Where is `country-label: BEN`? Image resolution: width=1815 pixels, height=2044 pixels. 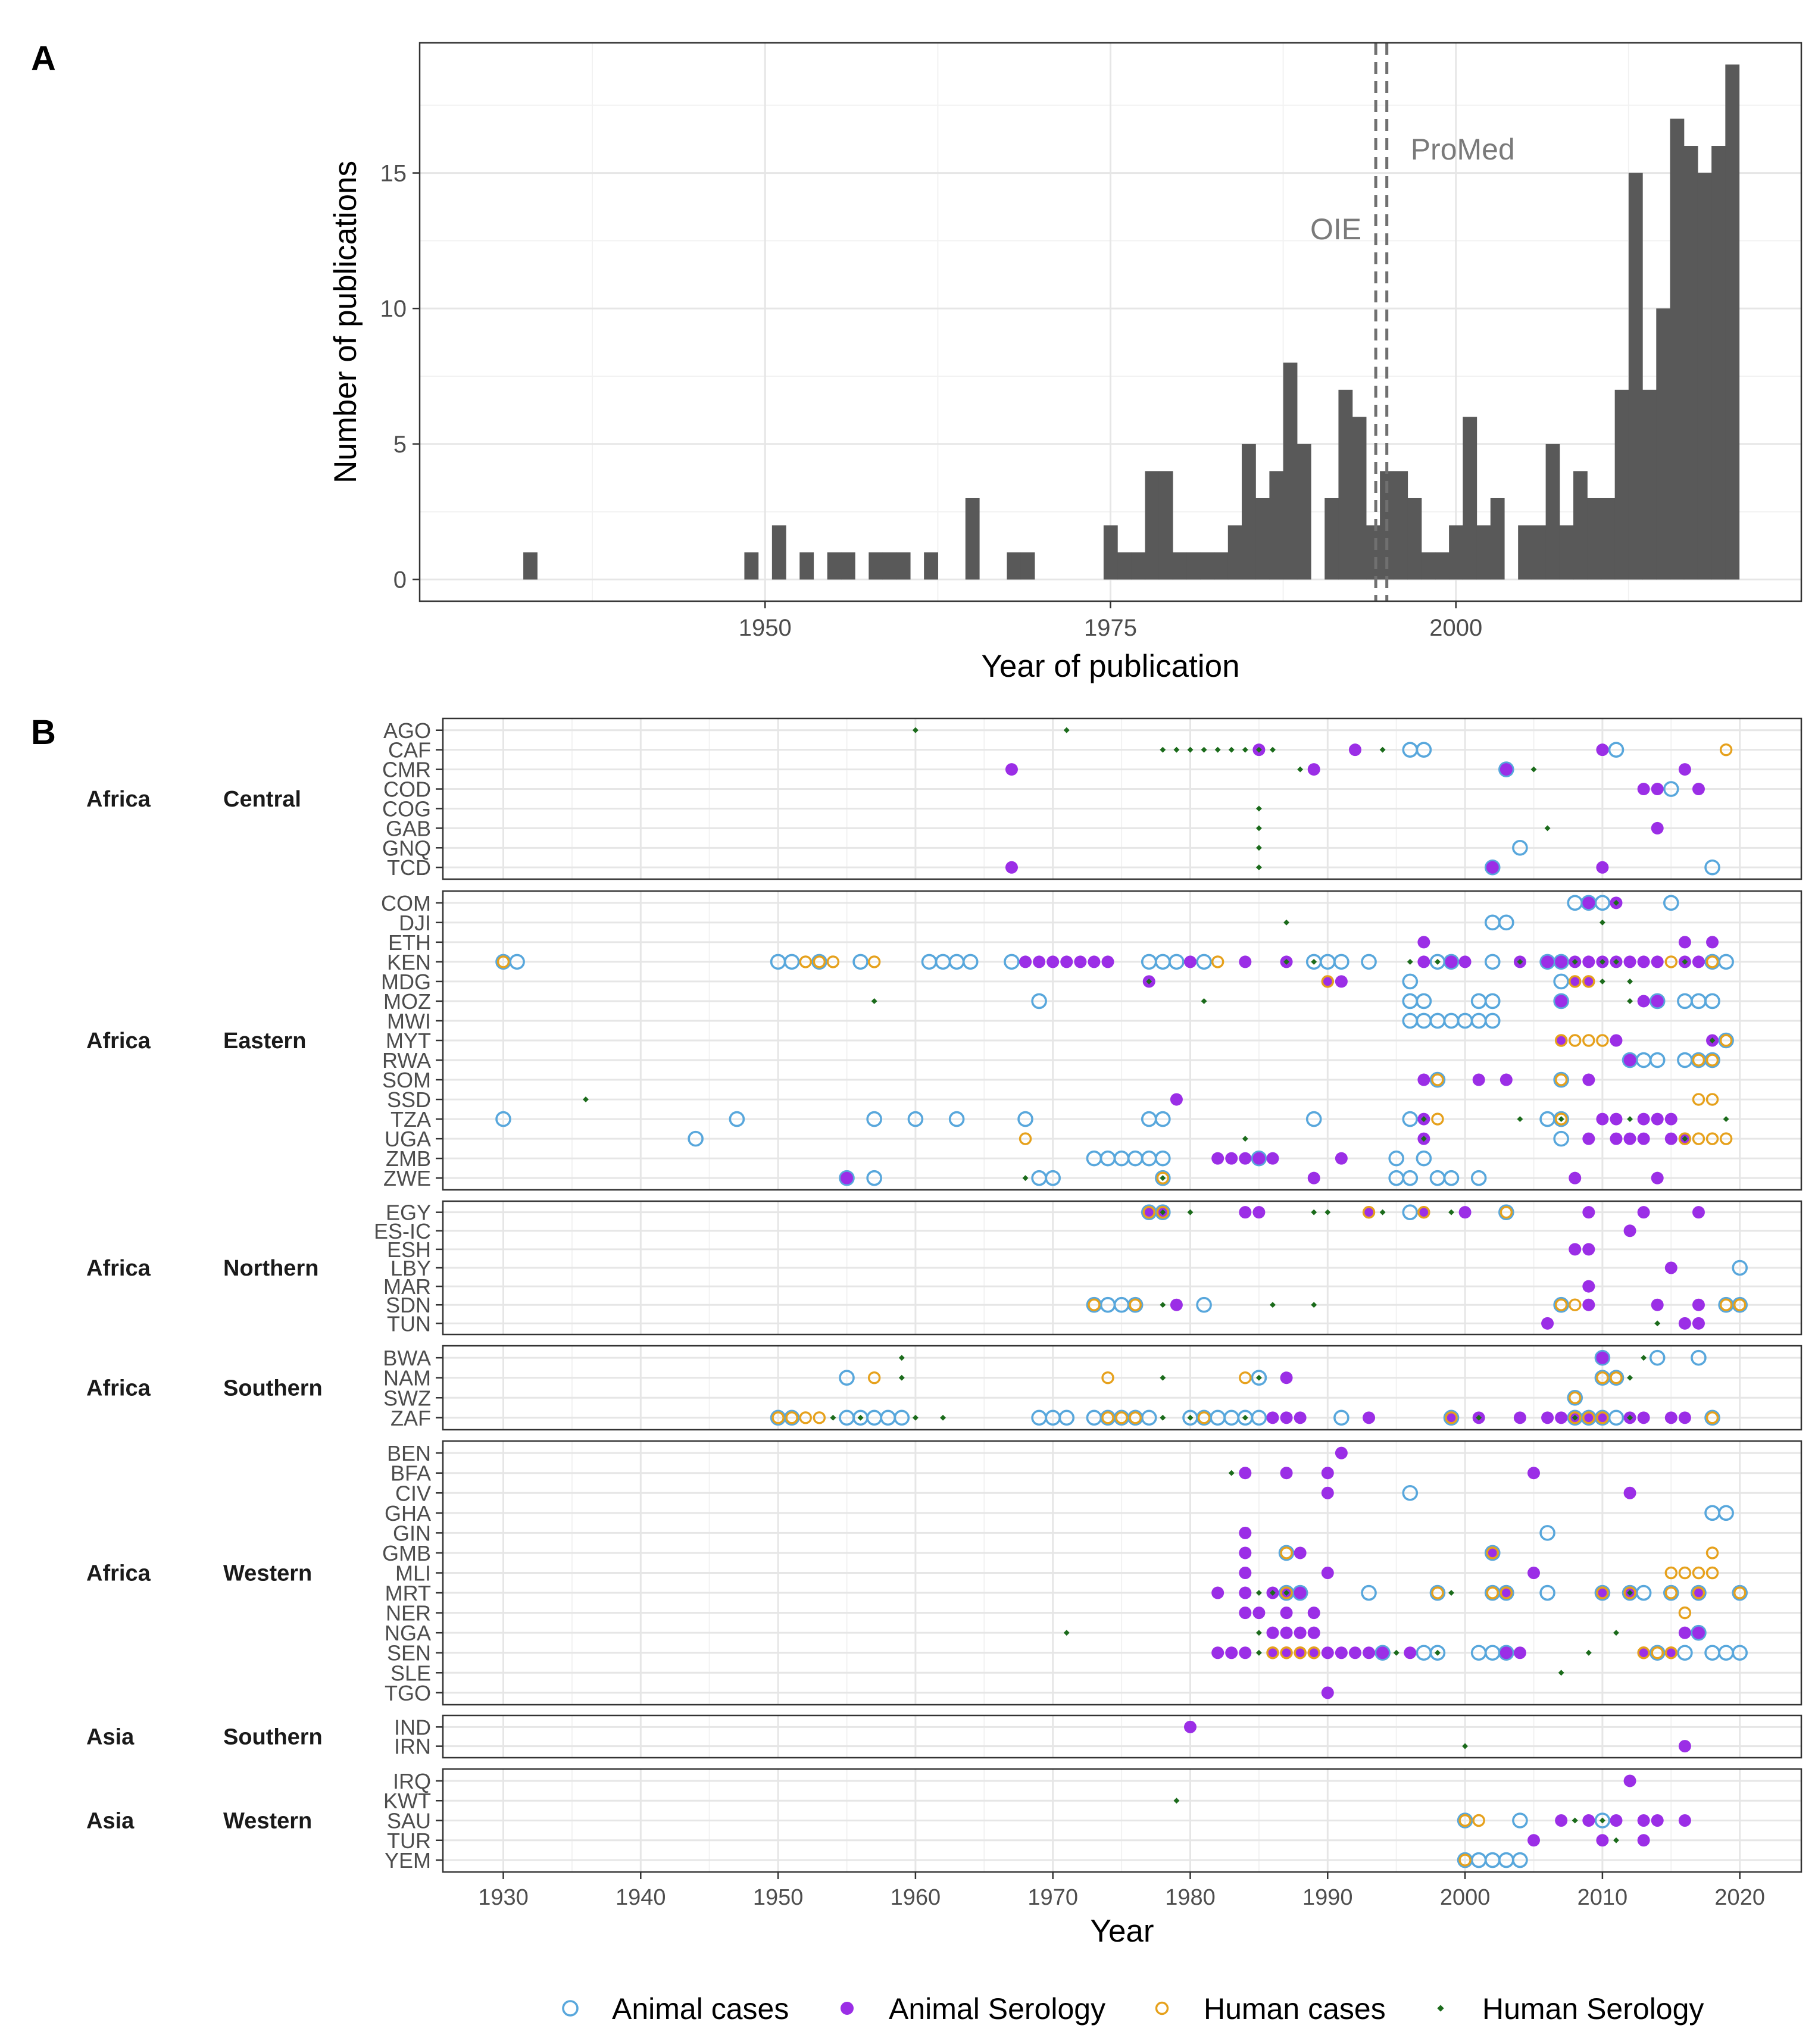 country-label: BEN is located at coordinates (409, 1453).